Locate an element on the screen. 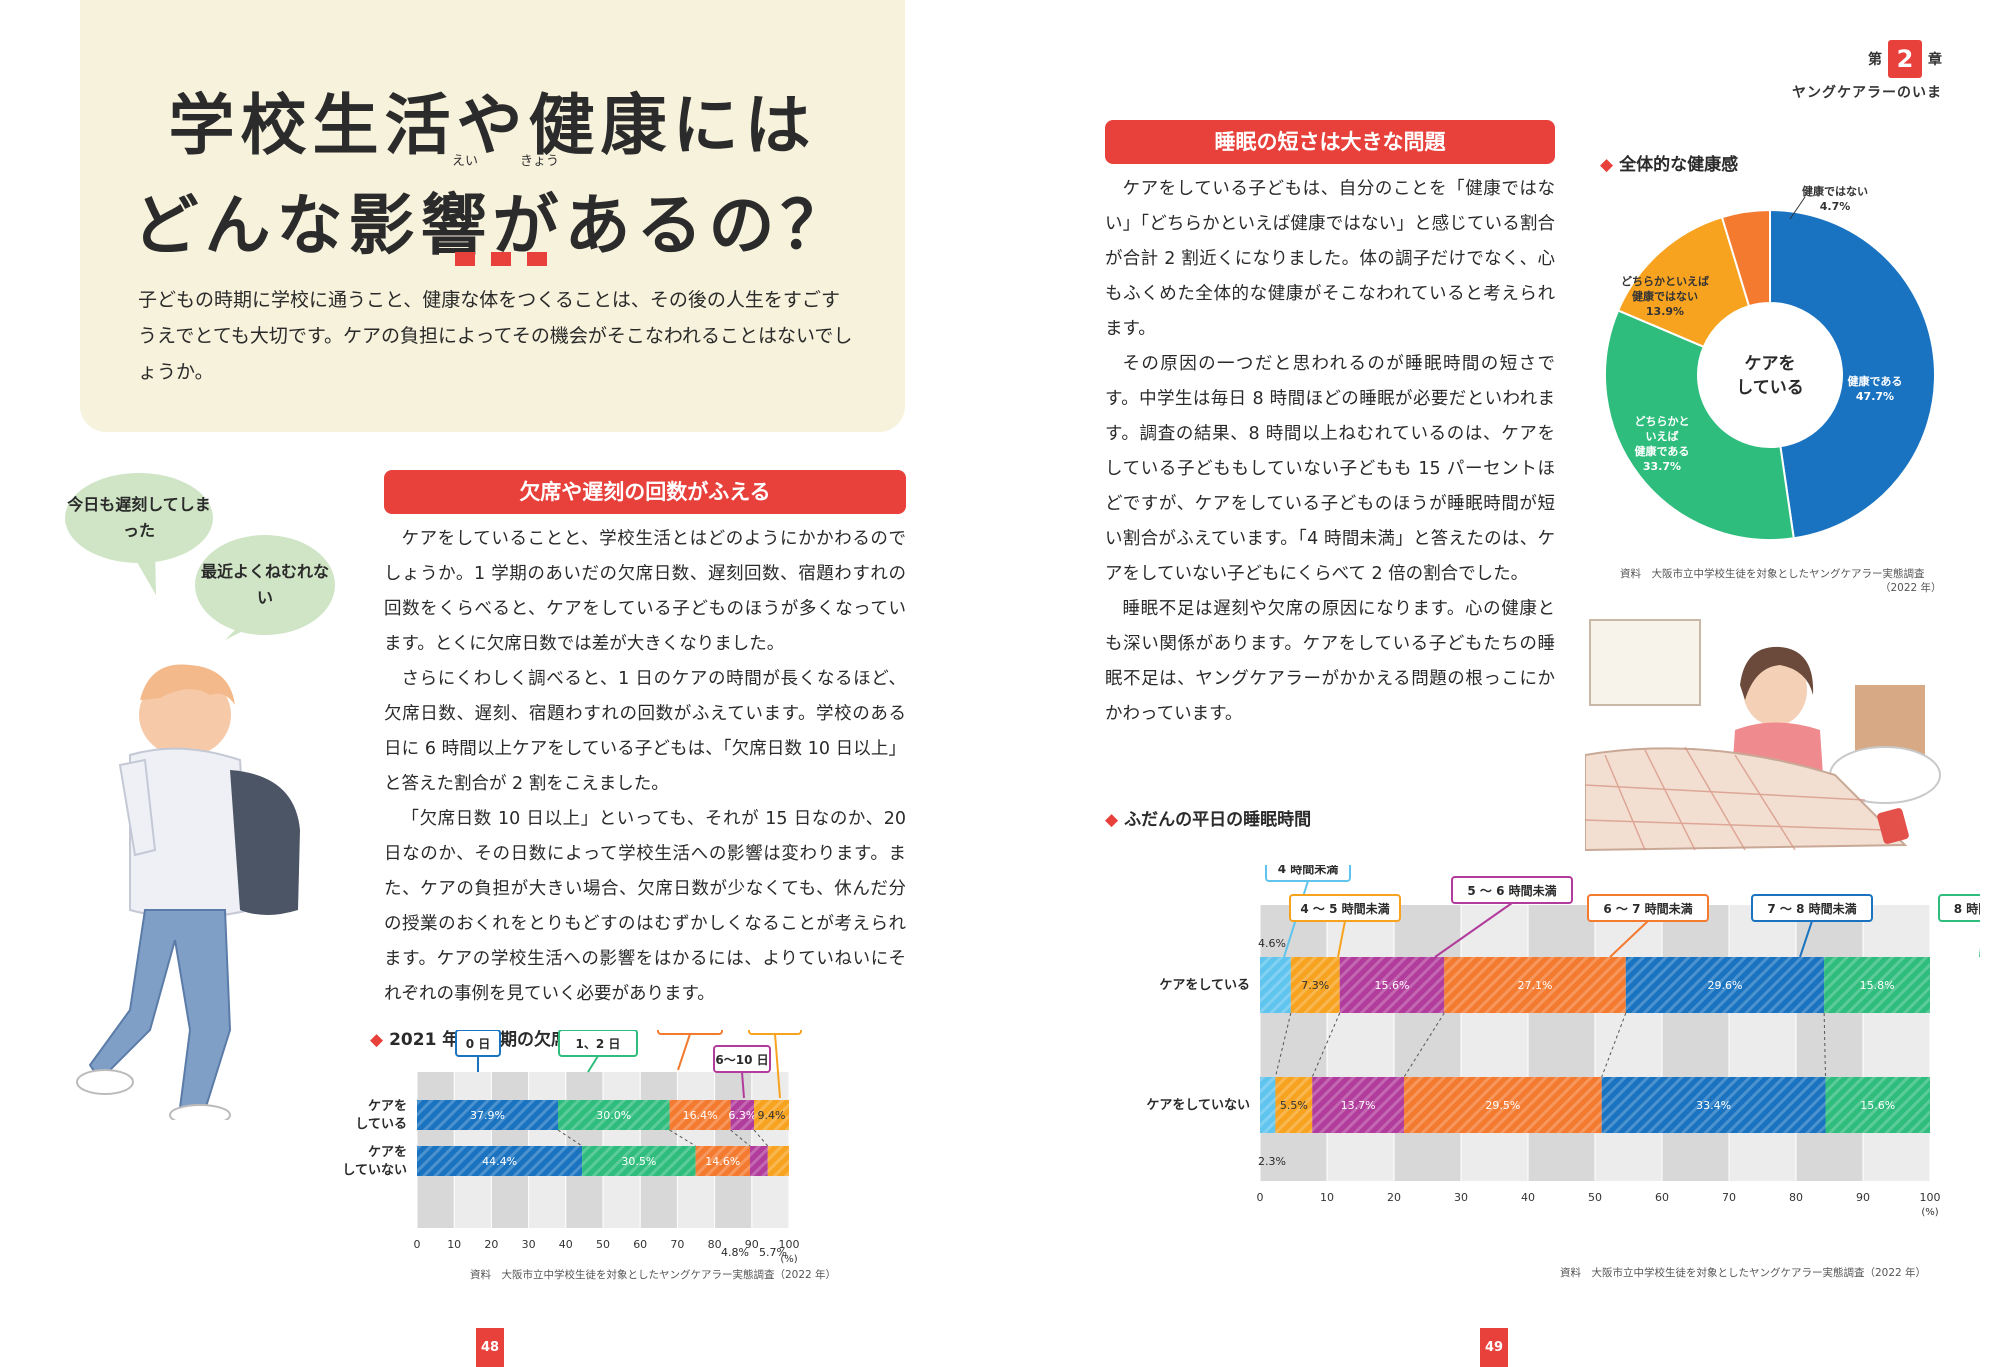 Image resolution: width=2000 pixels, height=1367 pixels. pie-source: 資料 大阪市立中学校生徒を対象としたヤングケアラー実態調査 is located at coordinates (1772, 574).